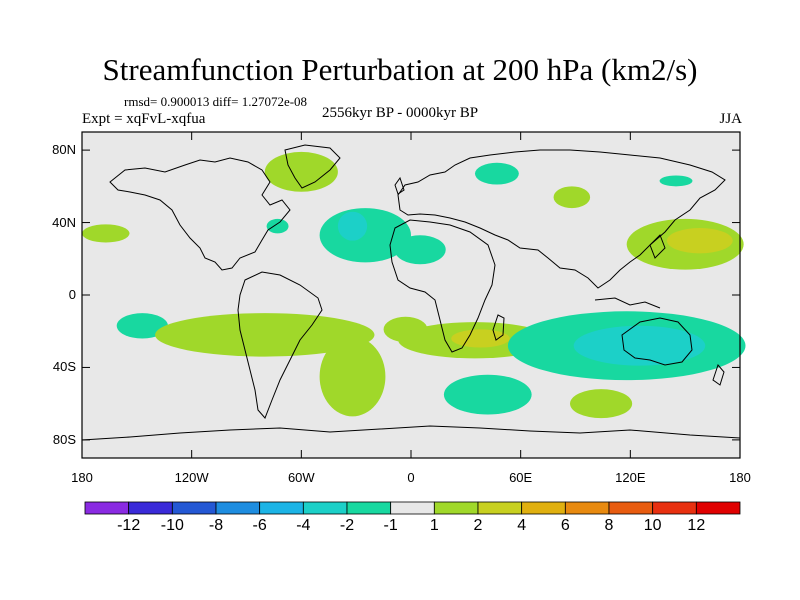  Describe the element at coordinates (601, 404) in the screenshot. I see `field-s-pacific-green` at that location.